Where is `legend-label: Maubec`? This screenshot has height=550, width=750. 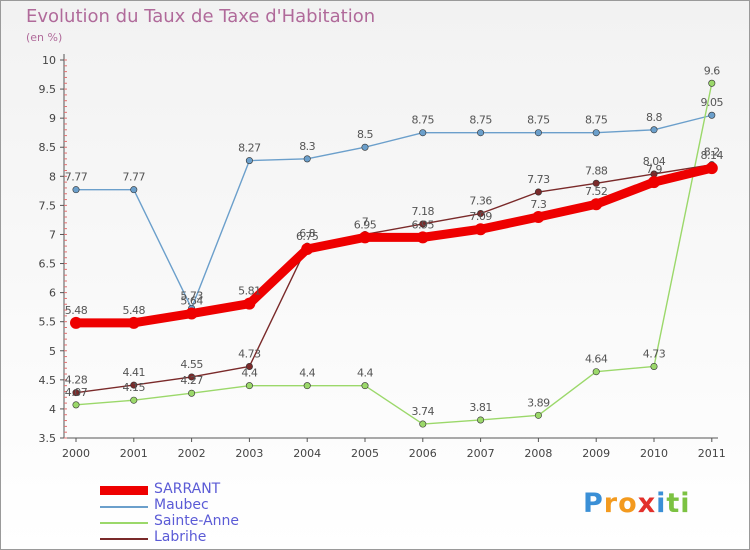
legend-label: Maubec is located at coordinates (181, 505).